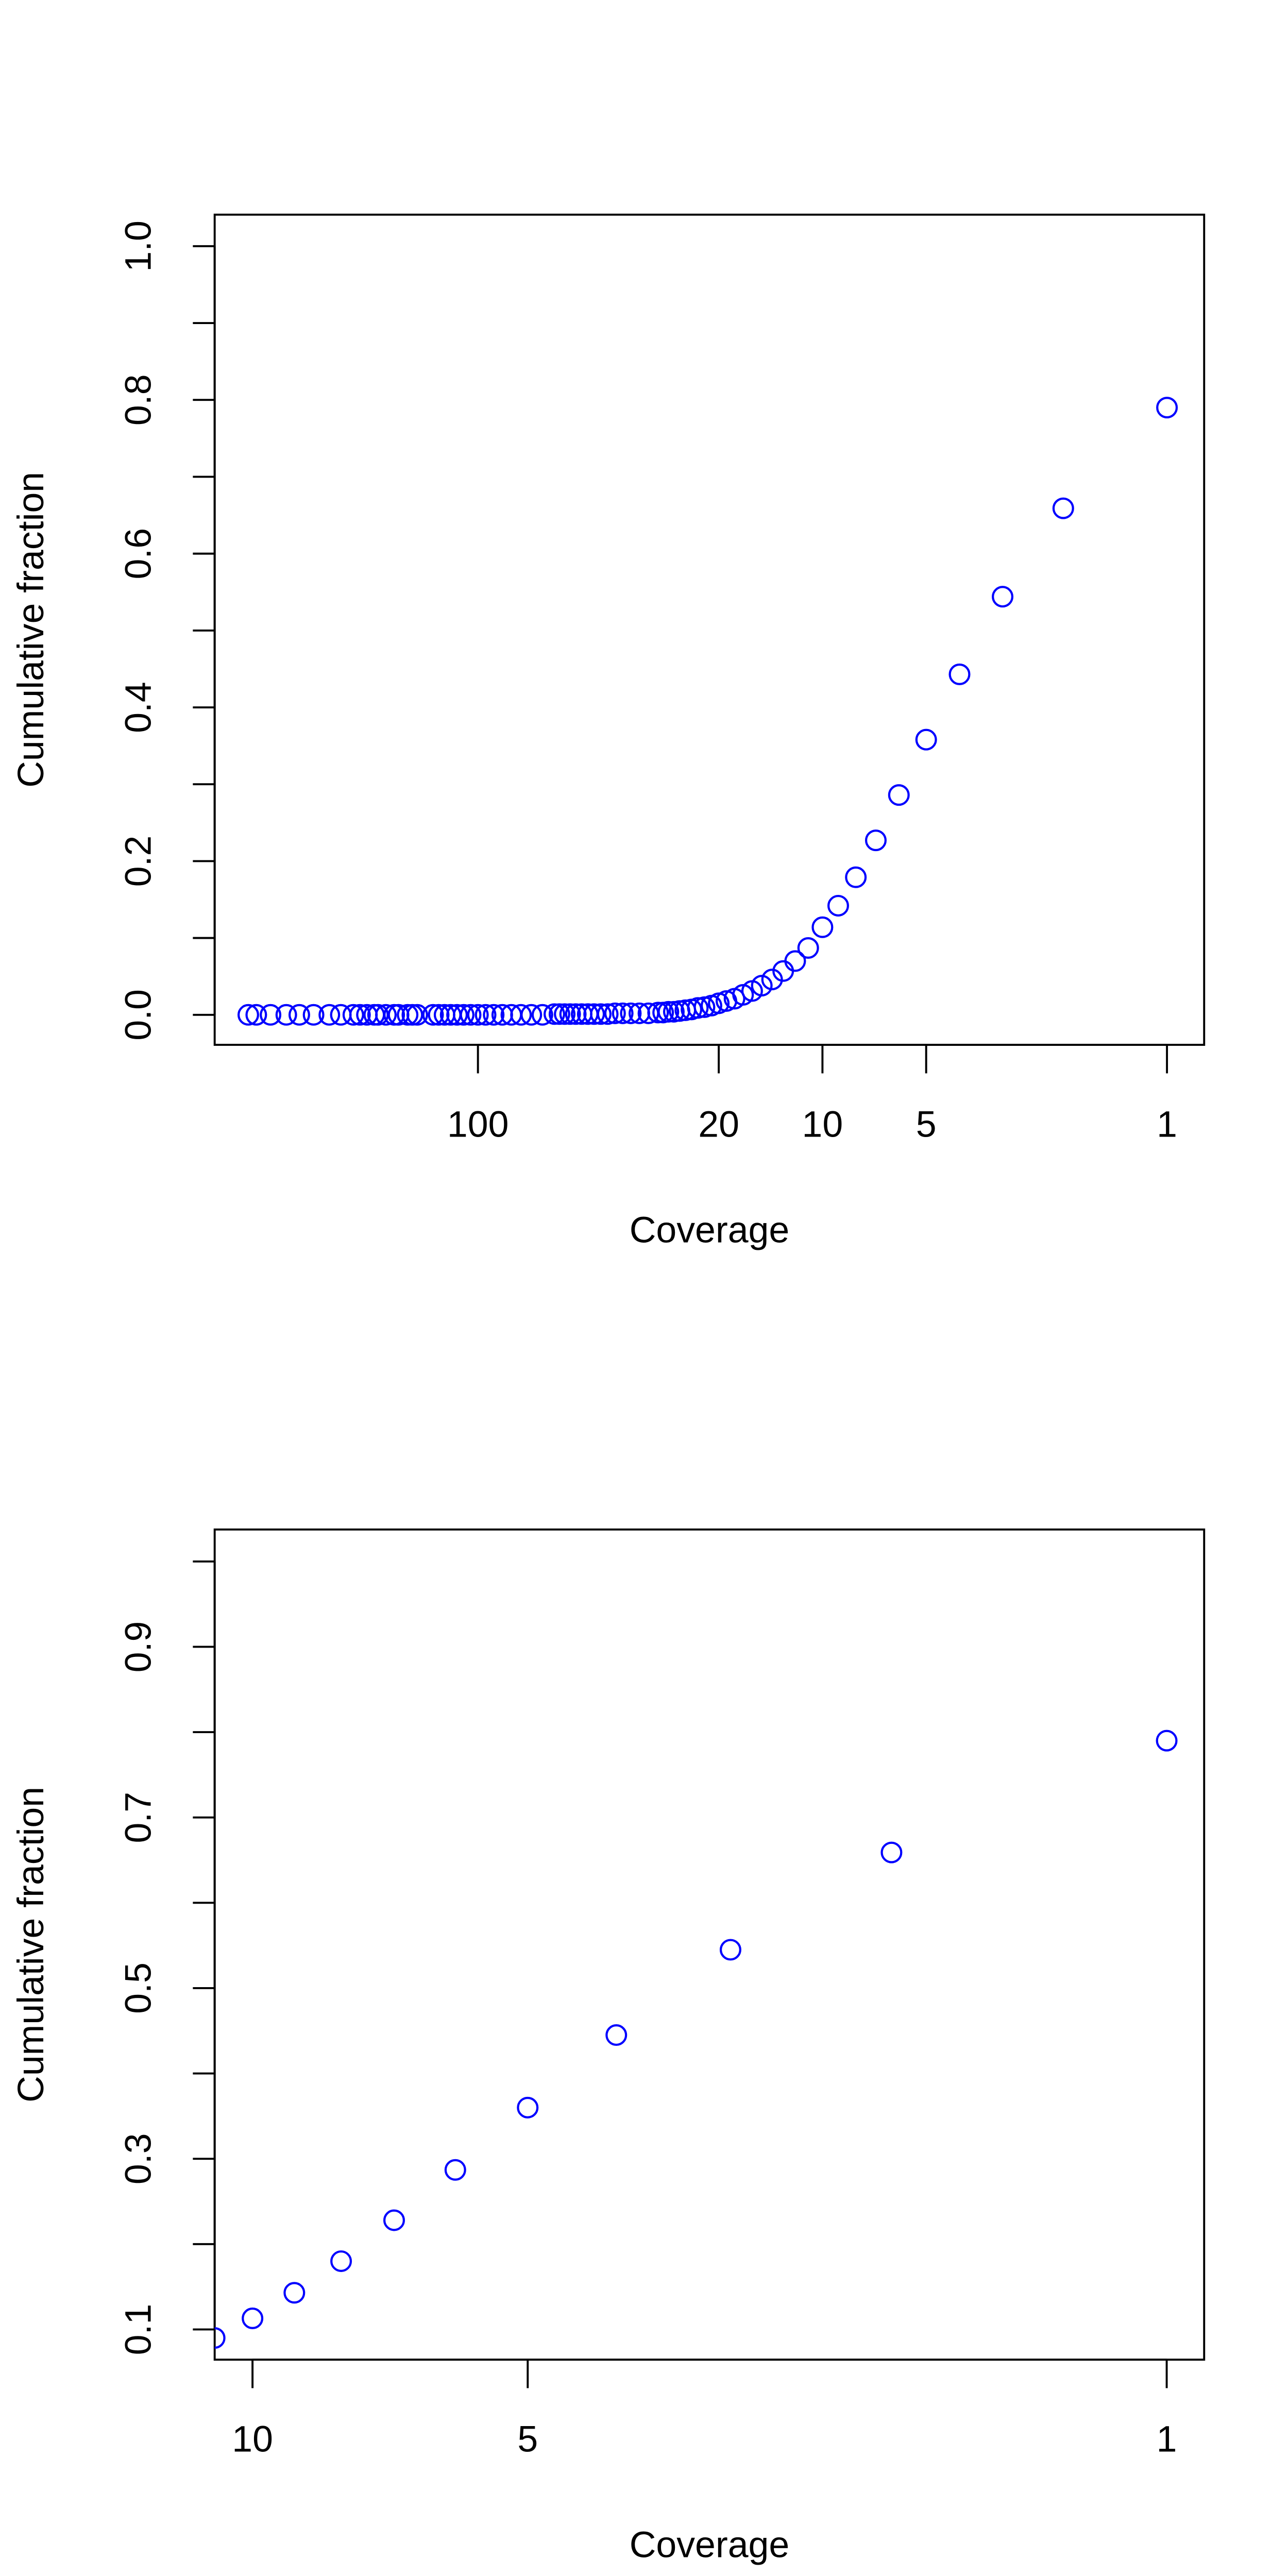 Image resolution: width=1288 pixels, height=2576 pixels. Describe the element at coordinates (138, 861) in the screenshot. I see `y-tick-label: 0.2` at that location.